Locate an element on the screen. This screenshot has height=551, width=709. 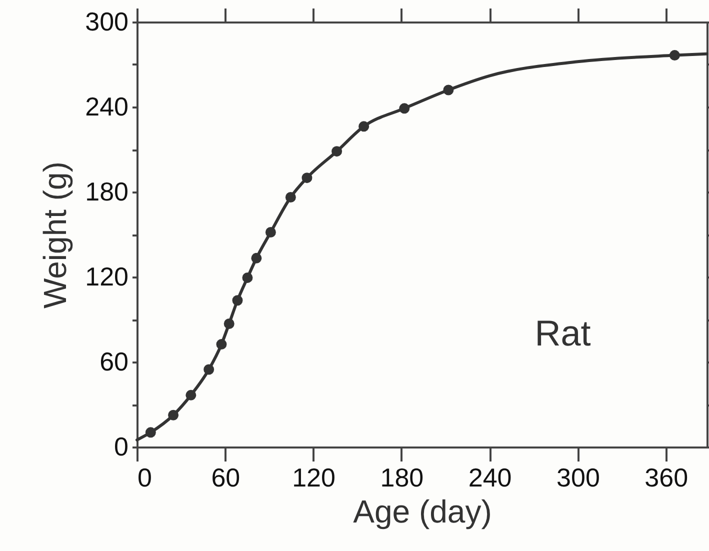
y-tick-label: 120 is located at coordinates (106, 277).